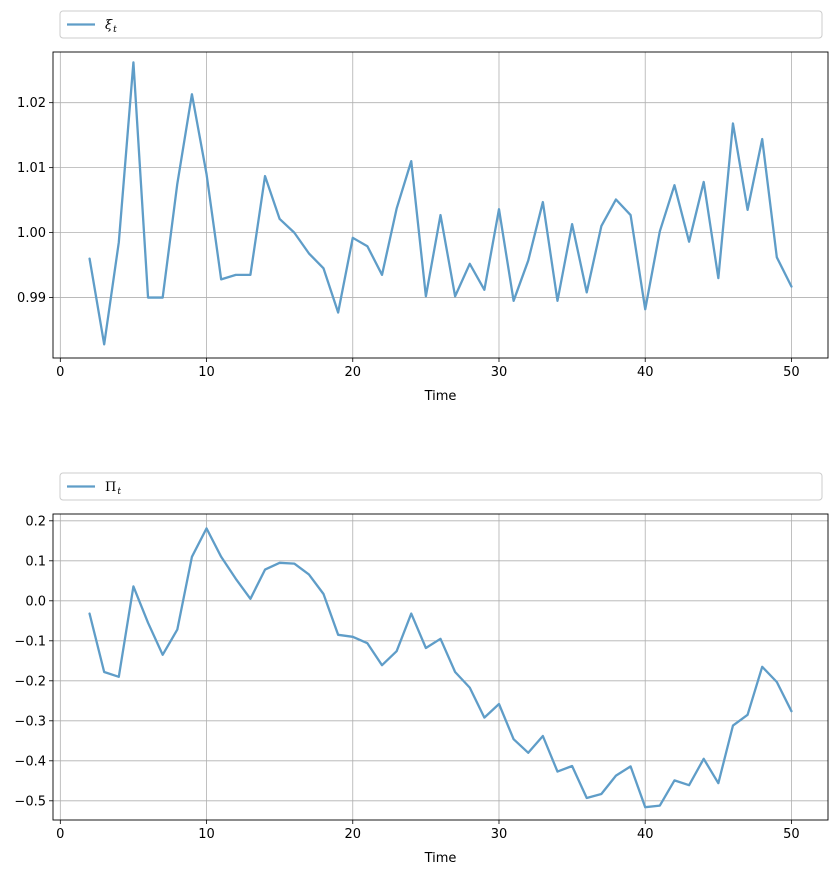  Describe the element at coordinates (31, 168) in the screenshot. I see `y-tick-label: 1.01` at that location.